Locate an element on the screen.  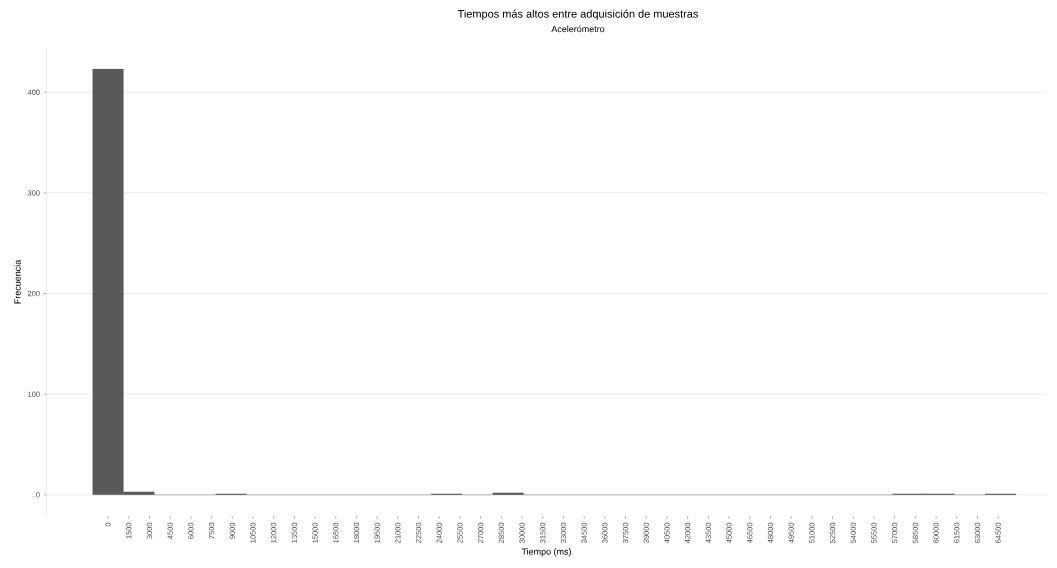
x-axis-title: Tiempo (ms) is located at coordinates (546, 552).